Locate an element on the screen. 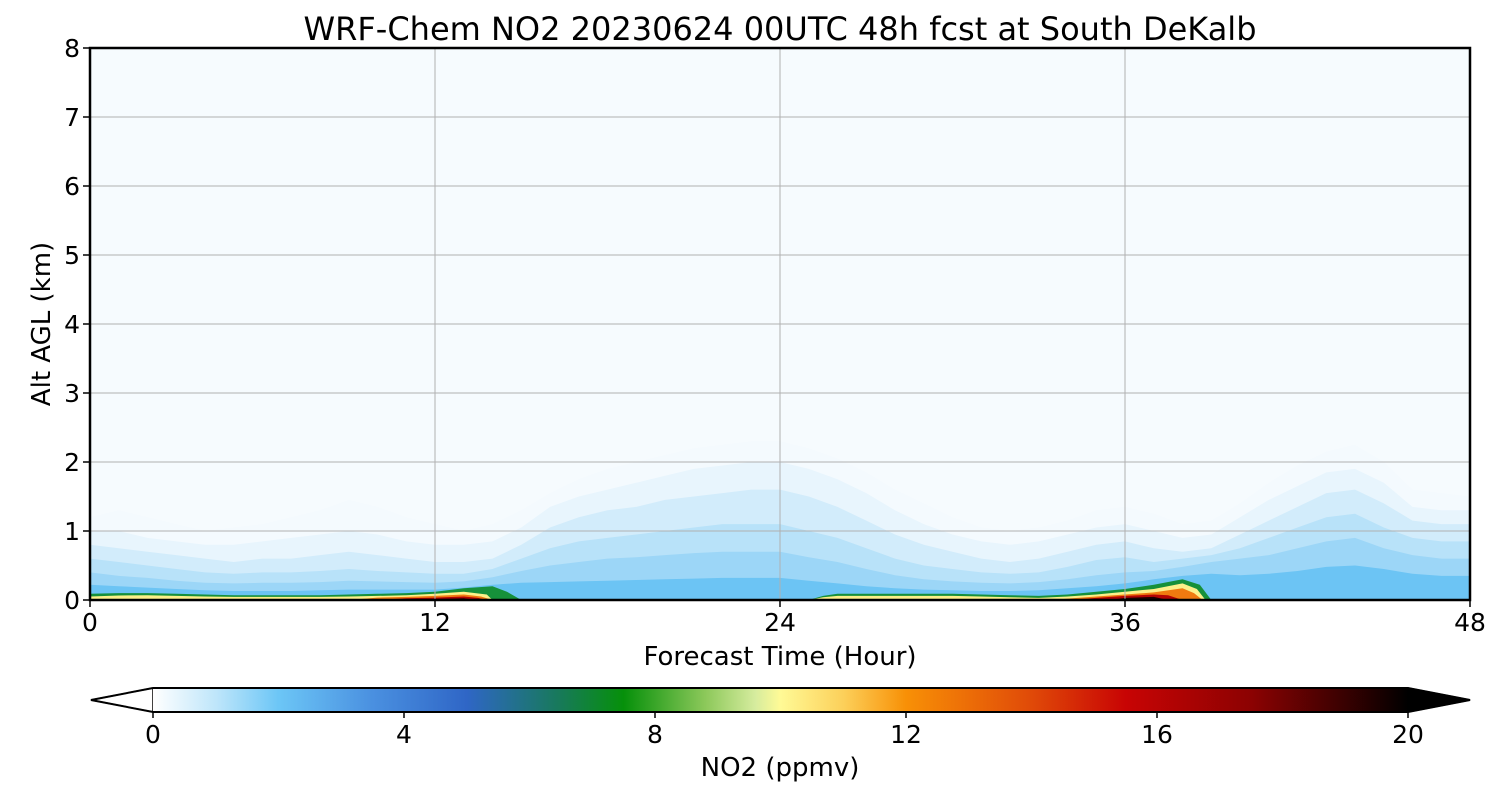 The width and height of the screenshot is (1500, 800). y-tick-label: 1 is located at coordinates (72, 531).